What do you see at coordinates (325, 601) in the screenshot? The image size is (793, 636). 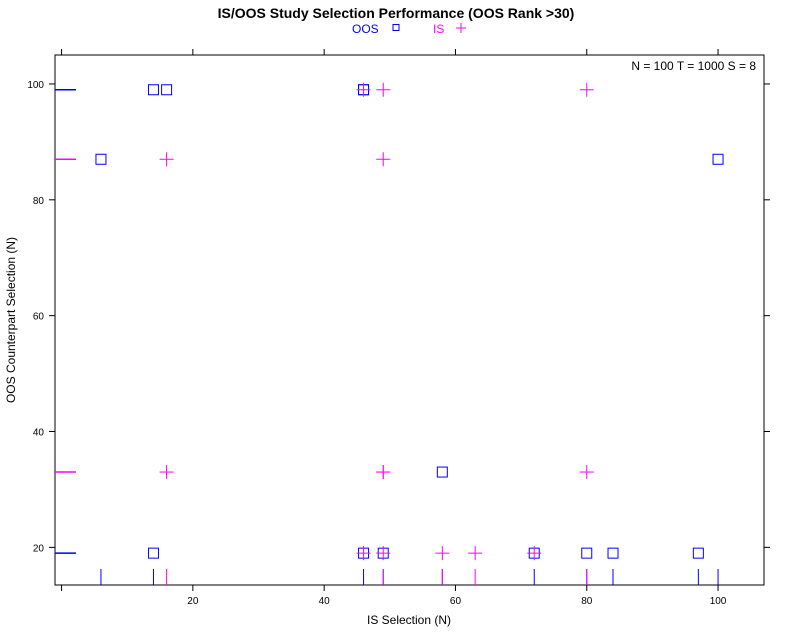 I see `x-tick-label: 40` at bounding box center [325, 601].